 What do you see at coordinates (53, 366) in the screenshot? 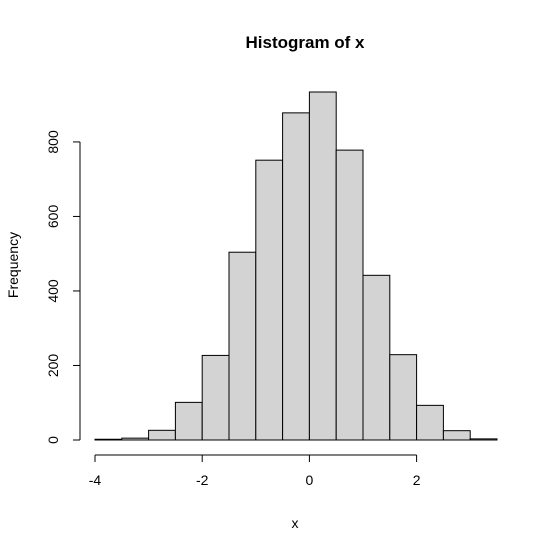
I see `y-tick-label: 200` at bounding box center [53, 366].